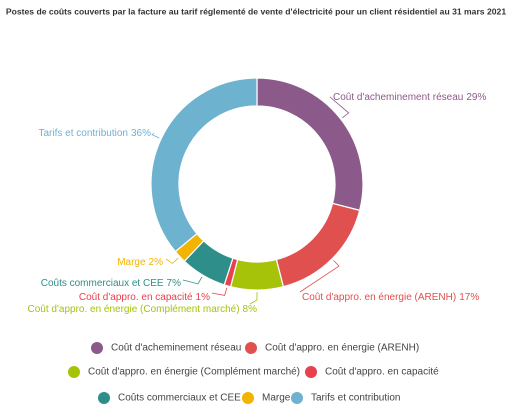 The image size is (513, 416). What do you see at coordinates (476, 97) in the screenshot?
I see `slice-value: 29%` at bounding box center [476, 97].